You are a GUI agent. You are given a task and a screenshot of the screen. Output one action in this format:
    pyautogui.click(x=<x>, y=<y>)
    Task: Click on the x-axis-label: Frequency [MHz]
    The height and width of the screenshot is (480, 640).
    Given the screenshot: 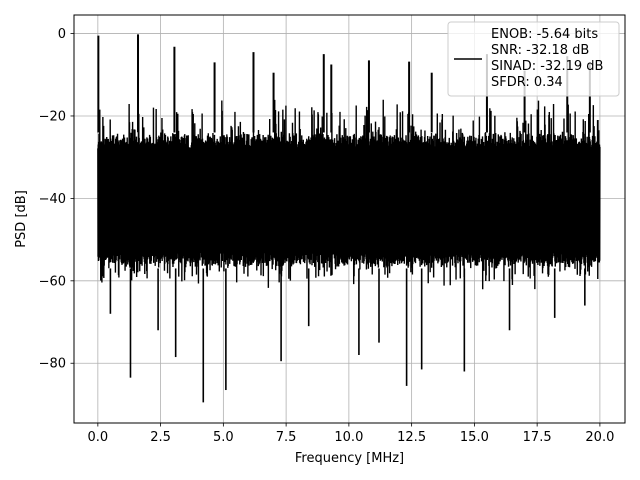 What is the action you would take?
    pyautogui.click(x=349, y=458)
    